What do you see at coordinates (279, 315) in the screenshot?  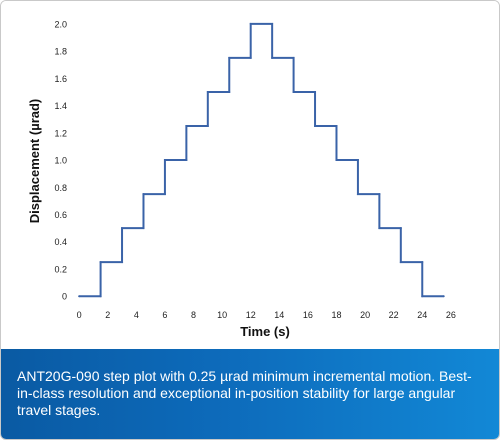 I see `x-tick-label: 14` at bounding box center [279, 315].